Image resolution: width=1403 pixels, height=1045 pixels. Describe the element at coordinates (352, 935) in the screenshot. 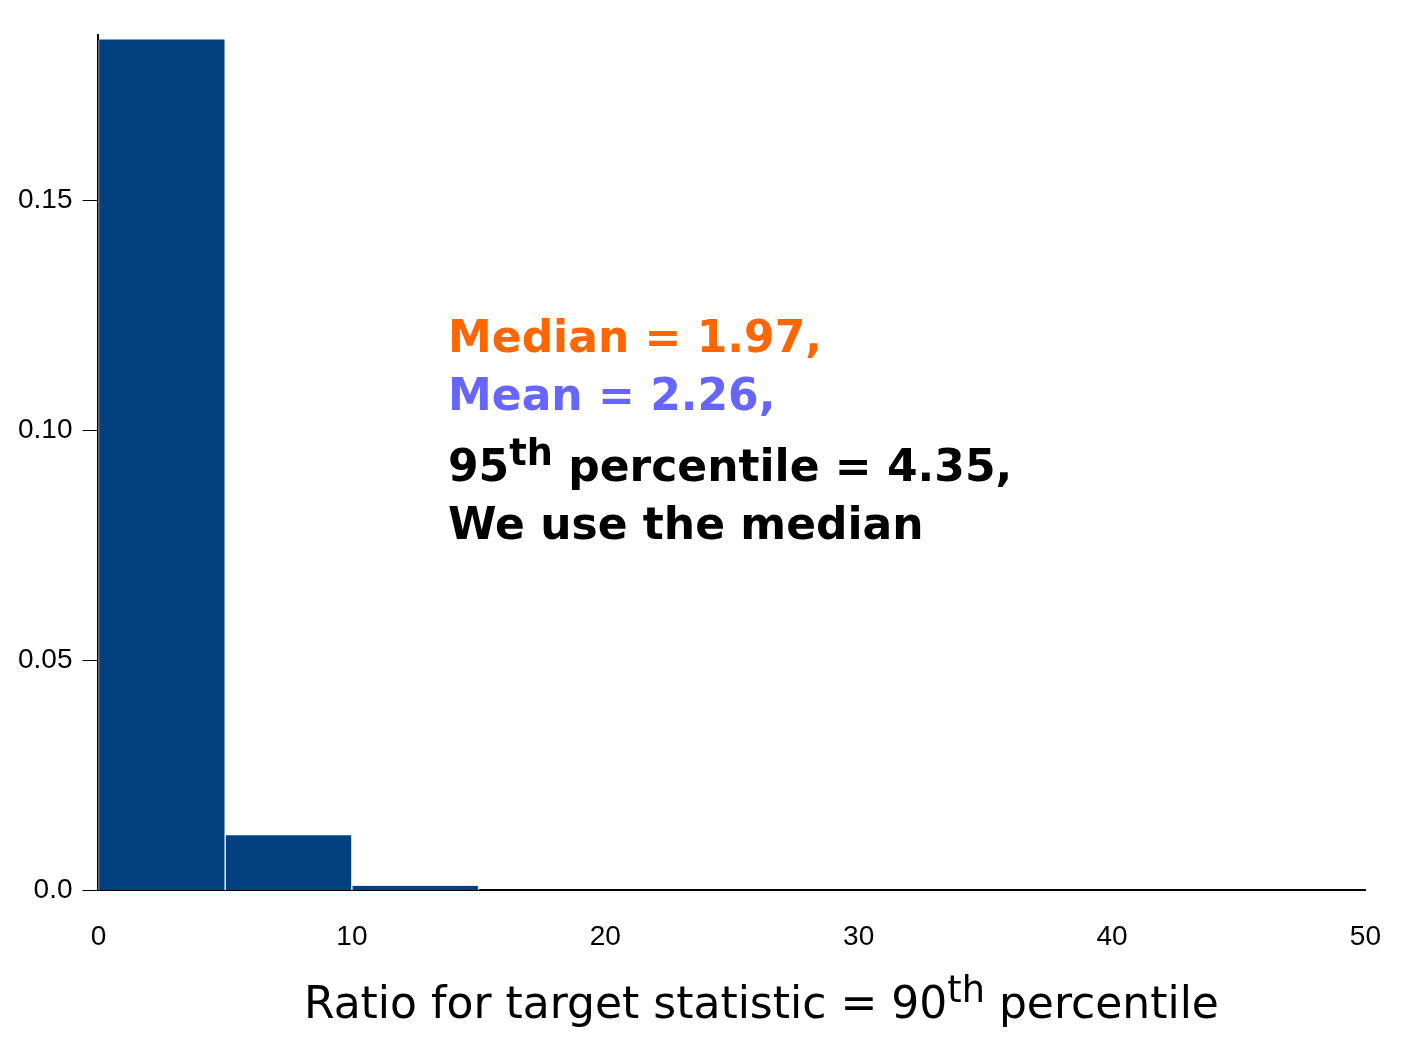

I see `x-tick-label: 10` at that location.